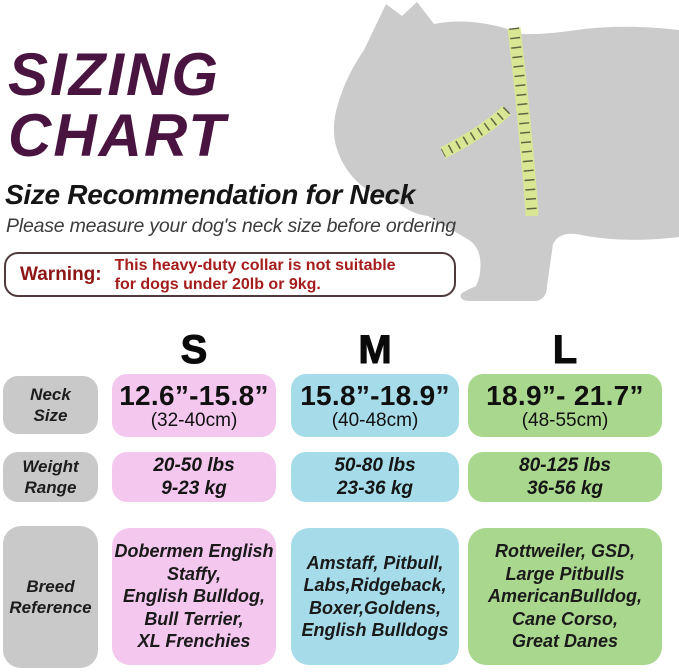  What do you see at coordinates (375, 477) in the screenshot?
I see `weight-cell-m: 50-80 lbs 23-36 kg` at bounding box center [375, 477].